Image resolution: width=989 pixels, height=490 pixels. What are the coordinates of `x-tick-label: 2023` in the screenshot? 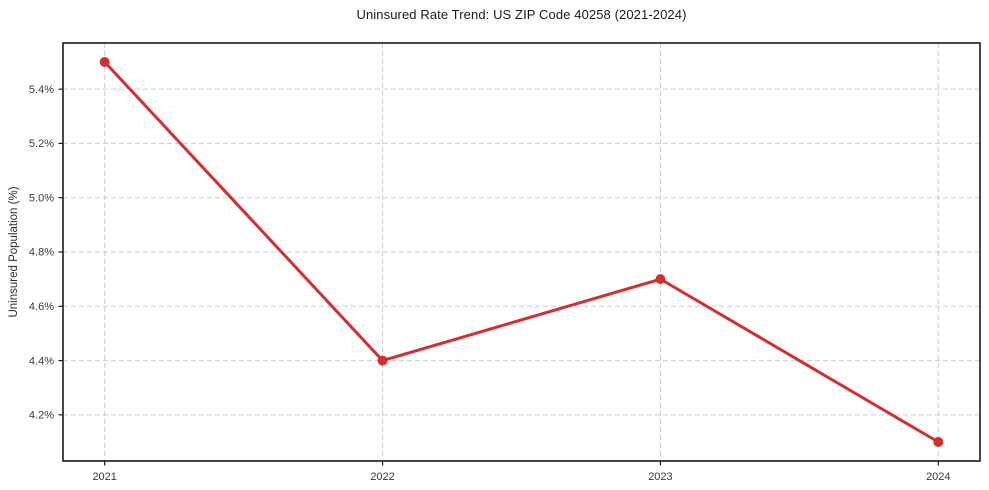 It's located at (660, 477).